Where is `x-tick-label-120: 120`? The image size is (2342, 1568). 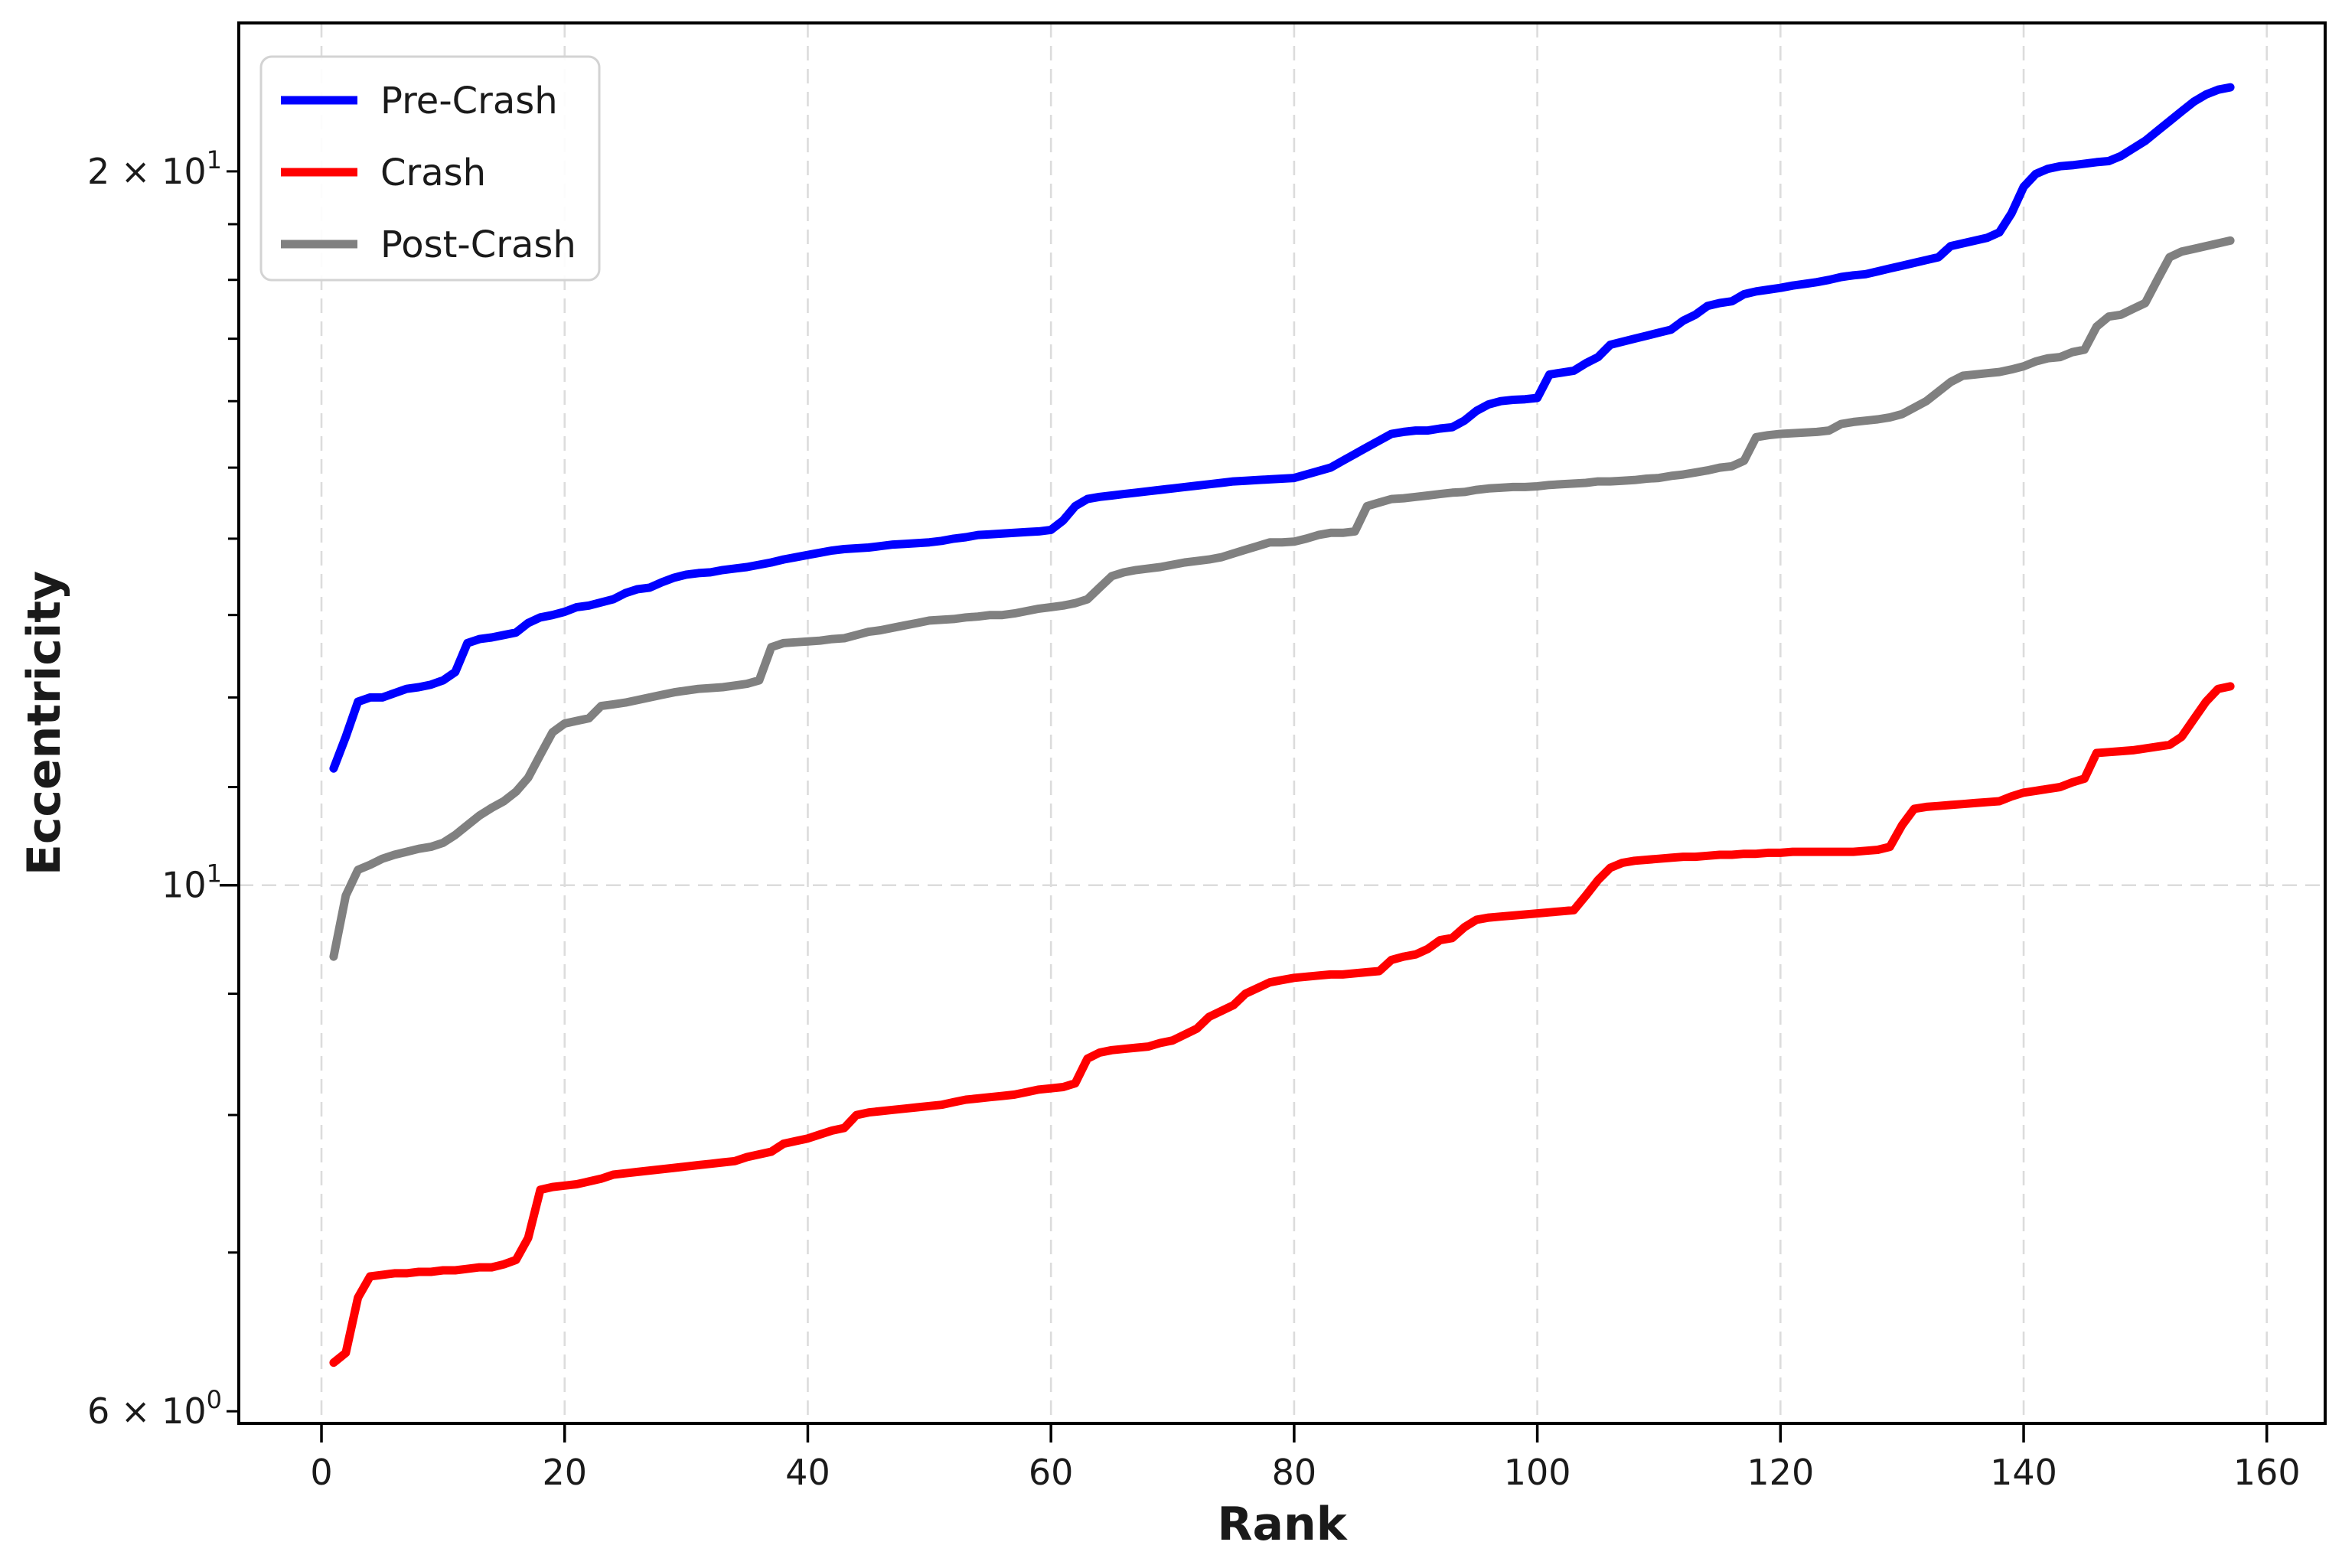
x-tick-label-120: 120 is located at coordinates (1780, 1472).